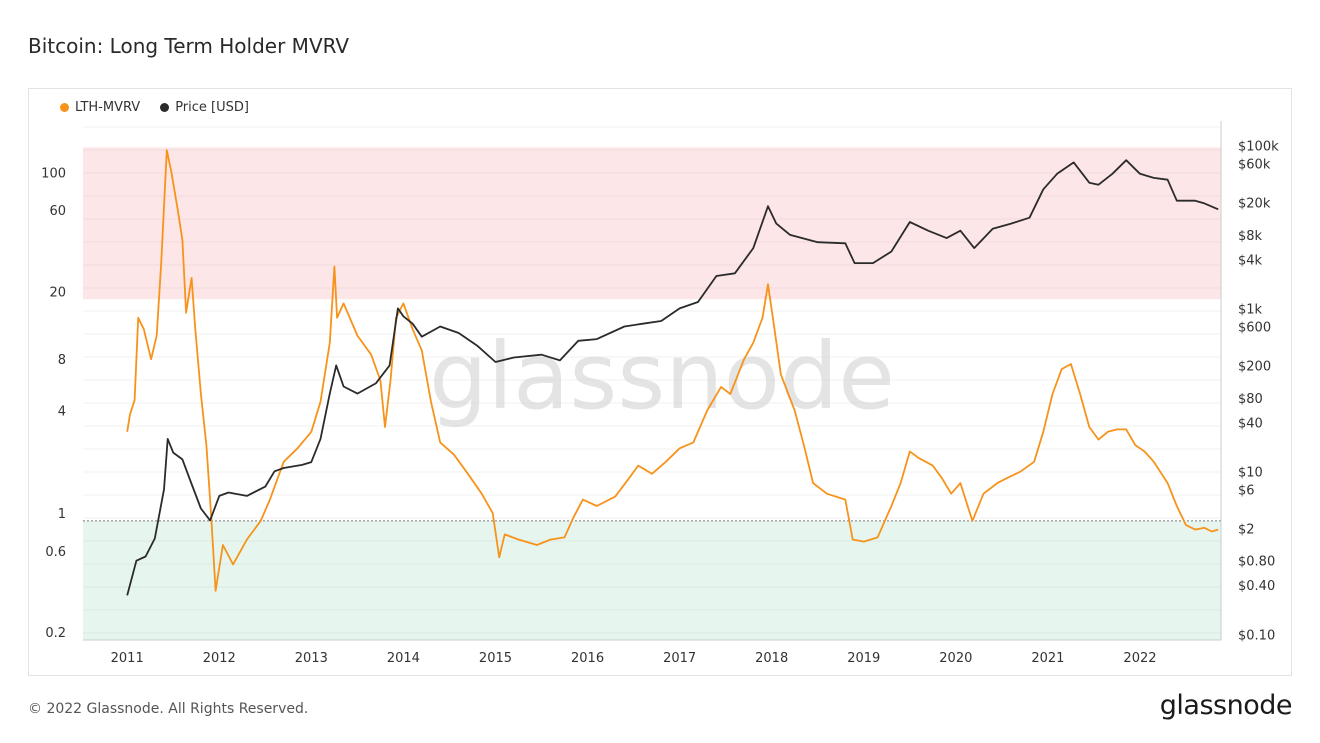 The height and width of the screenshot is (743, 1320). What do you see at coordinates (168, 709) in the screenshot?
I see `copyright-text: © 2022 Glassnode. All Rights Reserved.` at bounding box center [168, 709].